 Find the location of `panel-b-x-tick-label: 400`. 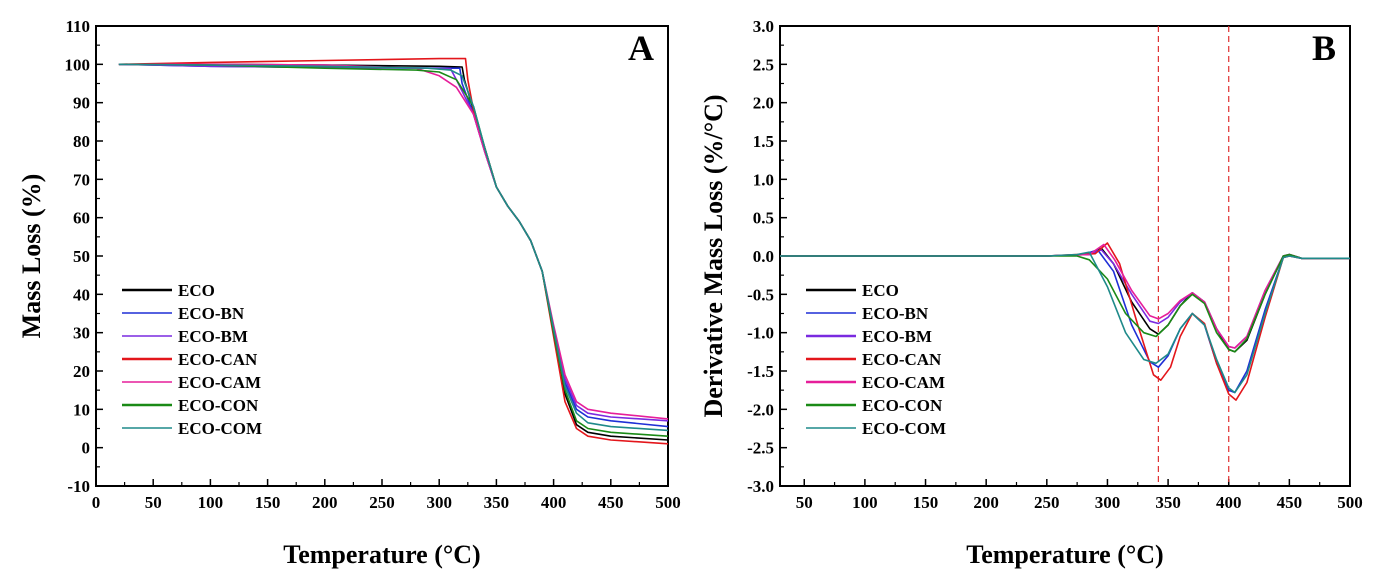

panel-b-x-tick-label: 400 is located at coordinates (1229, 502).